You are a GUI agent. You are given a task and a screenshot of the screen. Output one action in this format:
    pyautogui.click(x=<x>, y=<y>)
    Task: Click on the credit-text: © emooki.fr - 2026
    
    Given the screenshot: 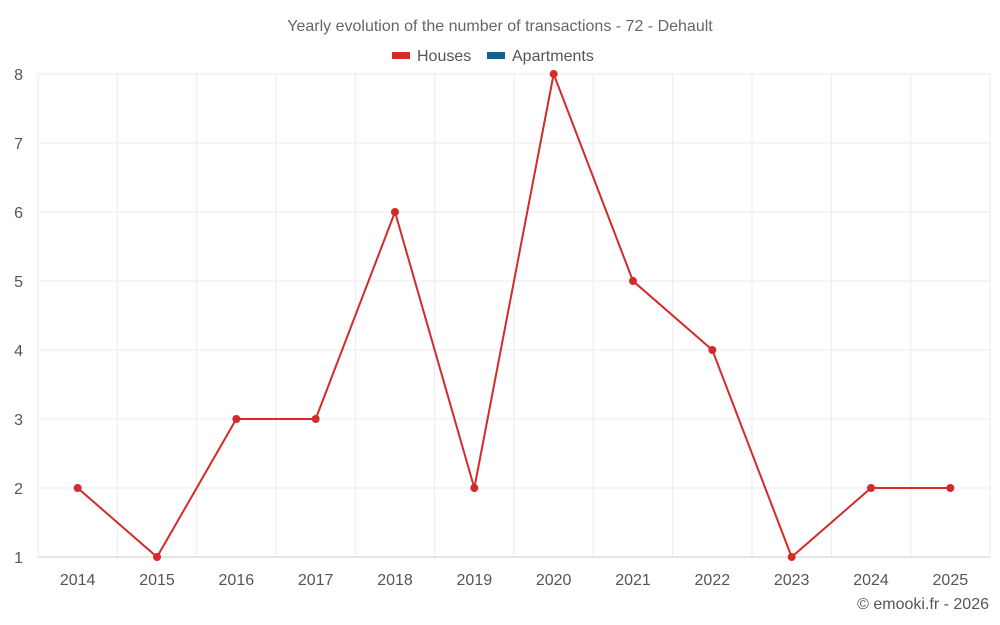 What is the action you would take?
    pyautogui.click(x=923, y=604)
    